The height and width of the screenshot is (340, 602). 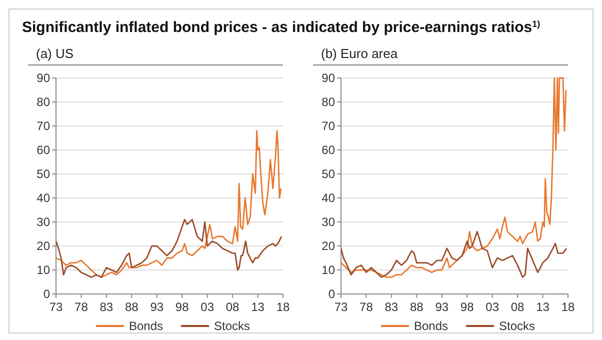 I want to click on chart-subtitle: (a) US, so click(x=55, y=53).